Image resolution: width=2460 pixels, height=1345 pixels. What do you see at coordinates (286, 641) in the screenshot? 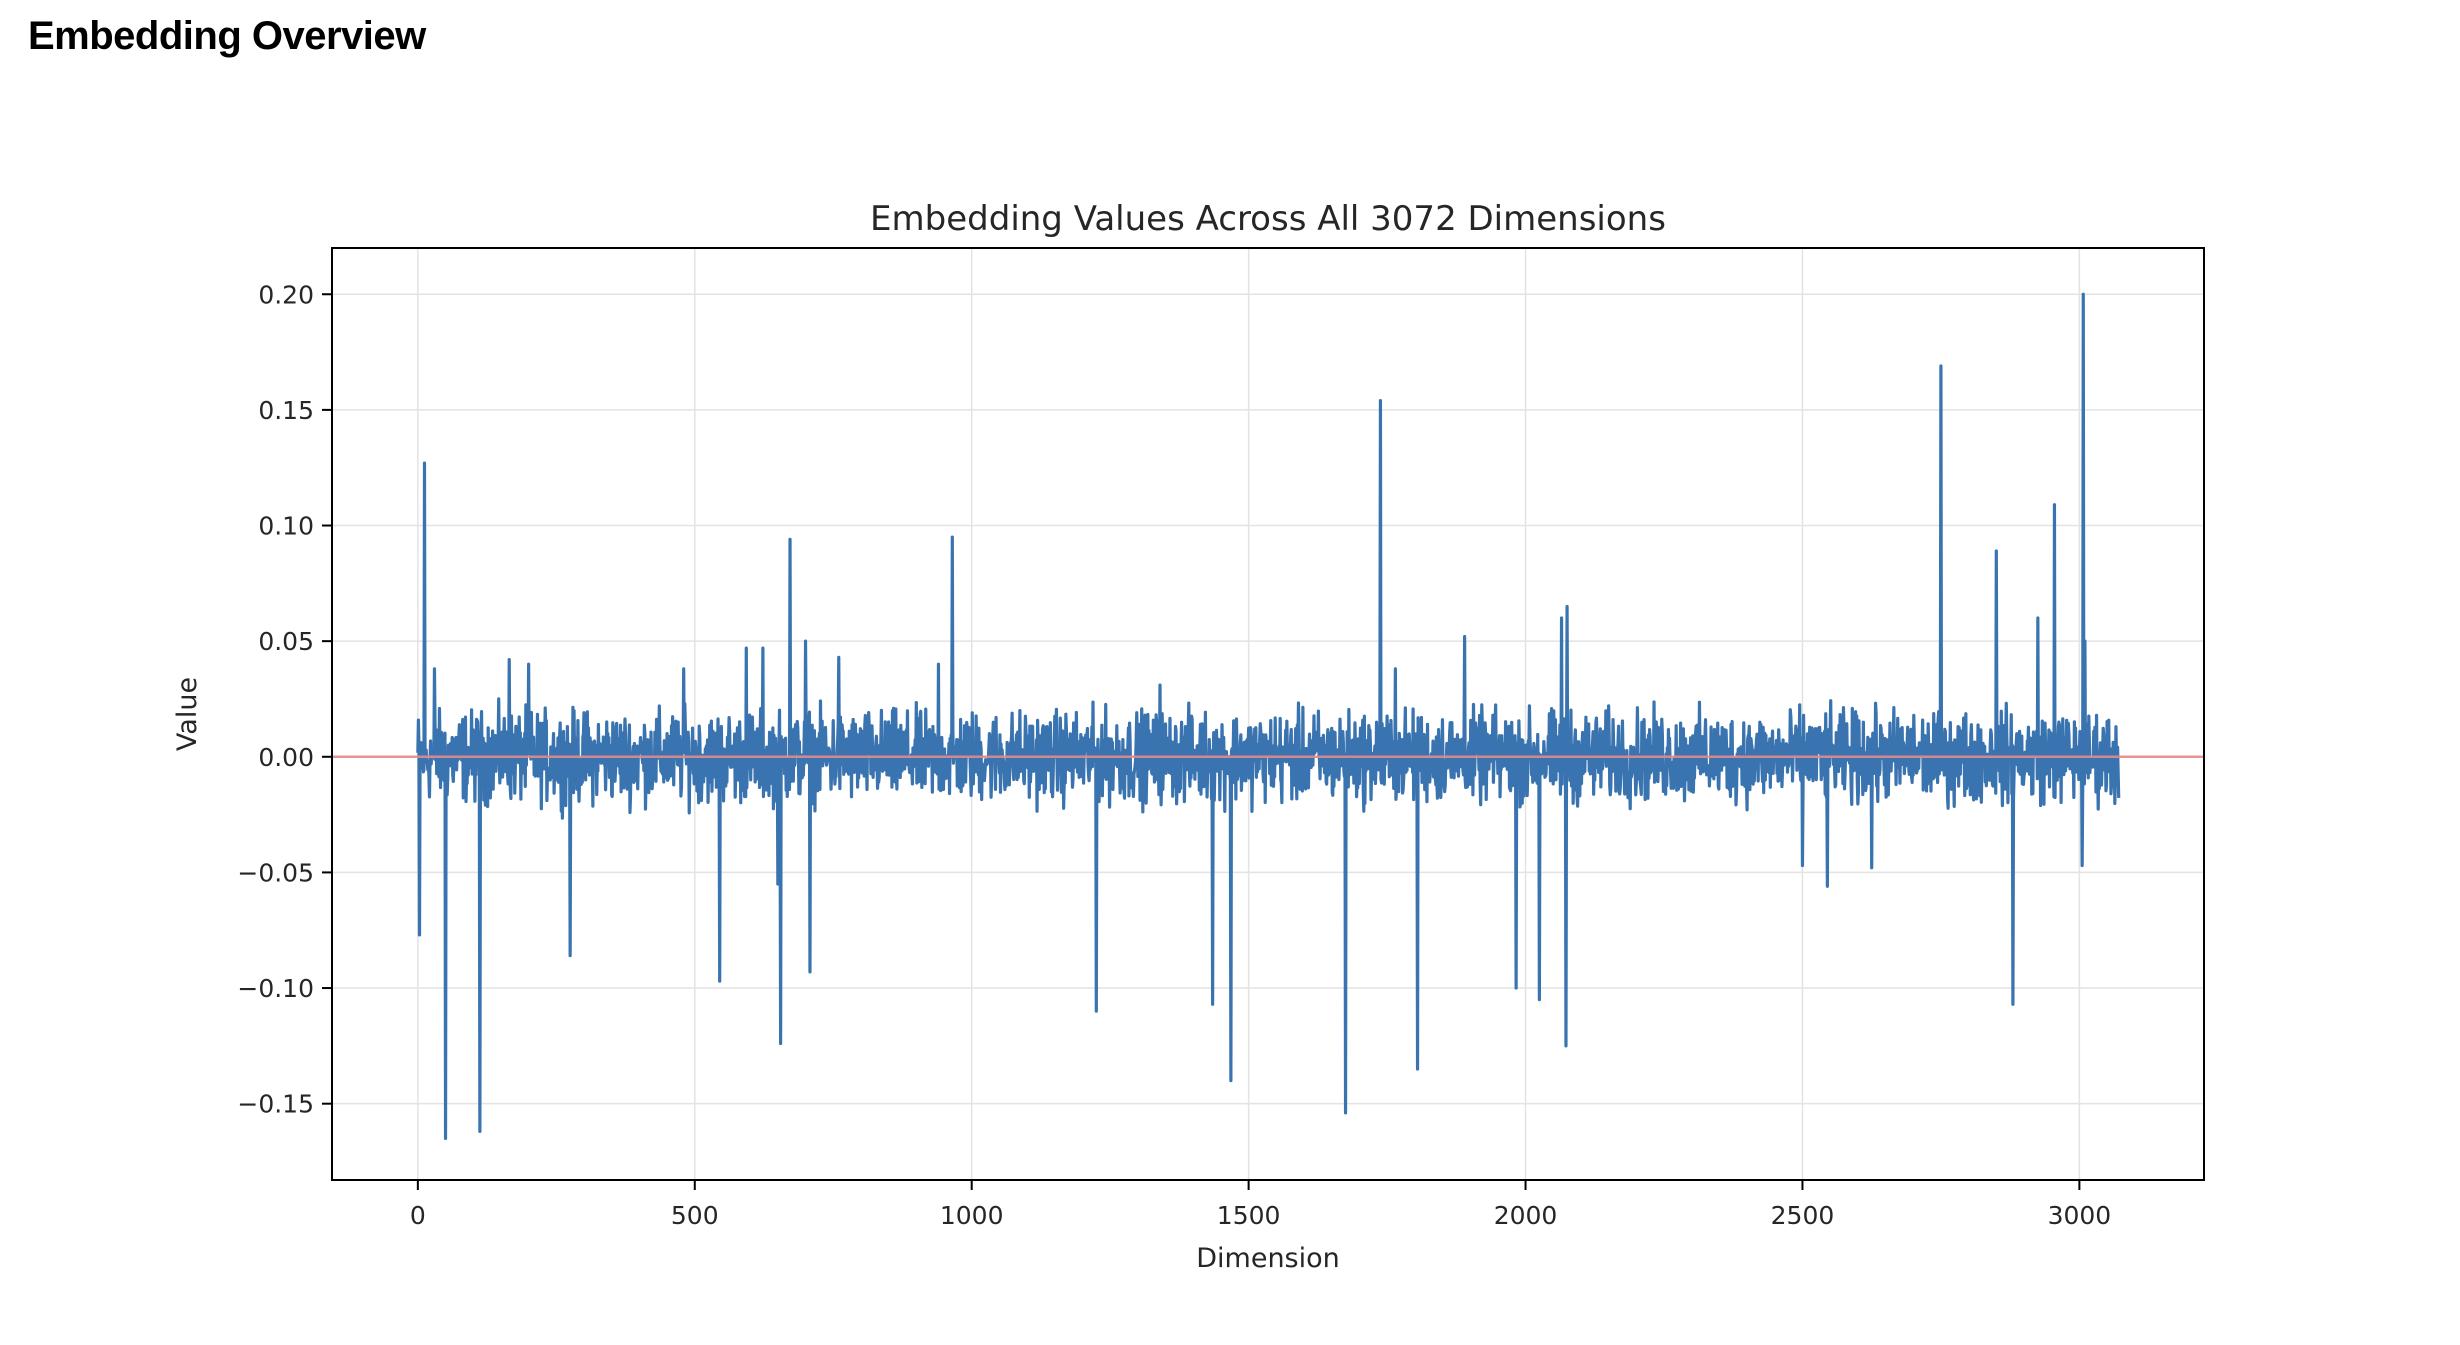
I see `y-tick-label: 0.05` at bounding box center [286, 641].